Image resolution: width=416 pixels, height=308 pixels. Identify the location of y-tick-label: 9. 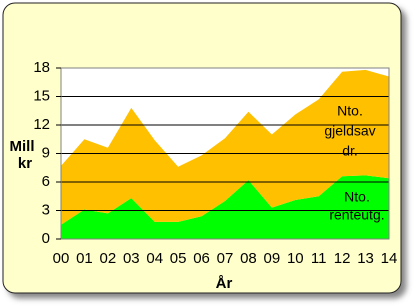
(46, 152).